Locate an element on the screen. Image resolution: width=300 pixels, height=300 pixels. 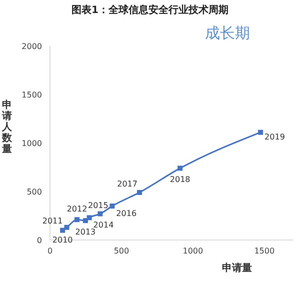
annotation: 2010 is located at coordinates (62, 239).